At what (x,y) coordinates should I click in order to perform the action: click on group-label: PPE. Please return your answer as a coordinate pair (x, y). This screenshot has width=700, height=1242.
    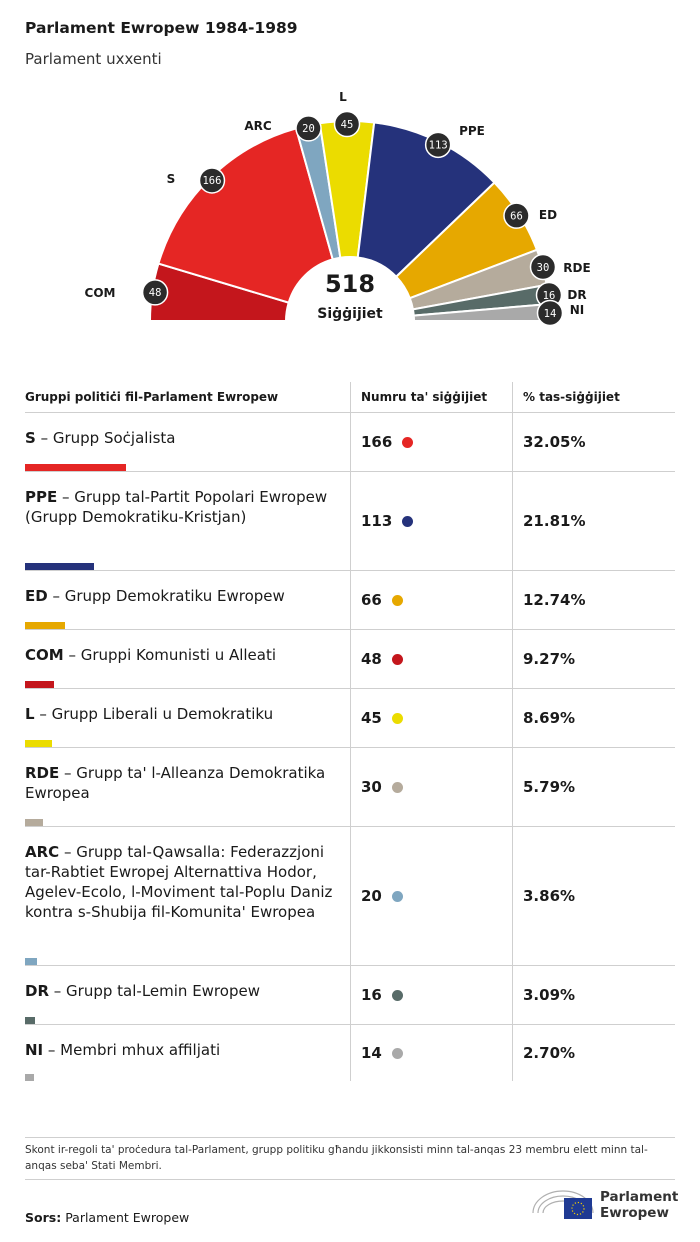
    Looking at the image, I should click on (472, 131).